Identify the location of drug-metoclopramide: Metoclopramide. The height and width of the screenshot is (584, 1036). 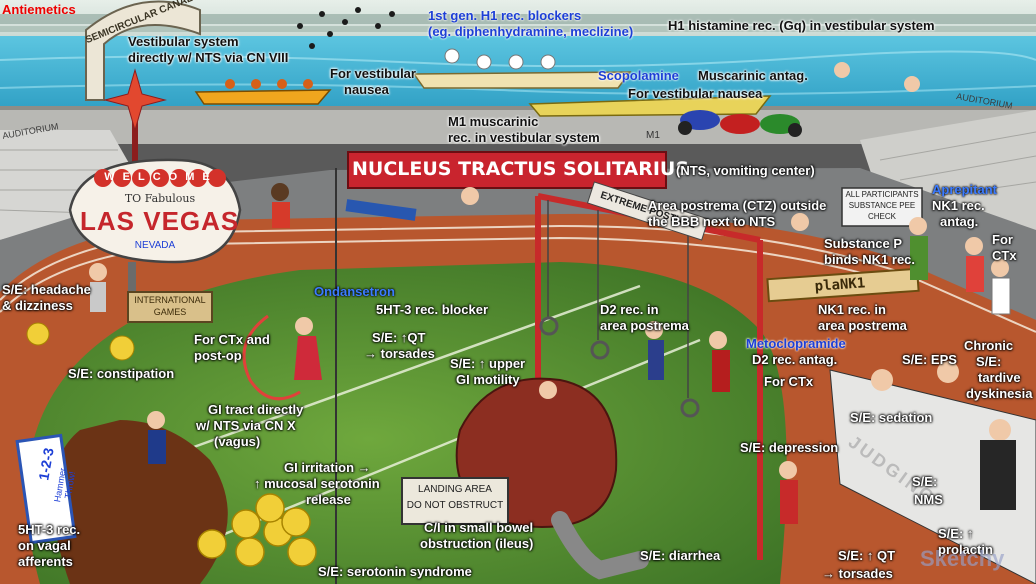
(796, 343).